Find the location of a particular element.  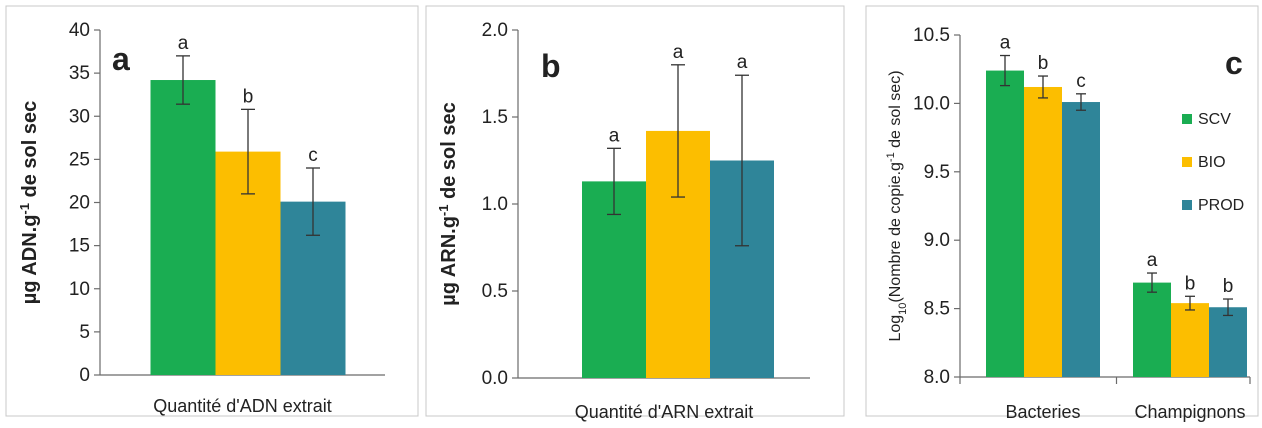

y-tick-label: 35 is located at coordinates (79, 73).